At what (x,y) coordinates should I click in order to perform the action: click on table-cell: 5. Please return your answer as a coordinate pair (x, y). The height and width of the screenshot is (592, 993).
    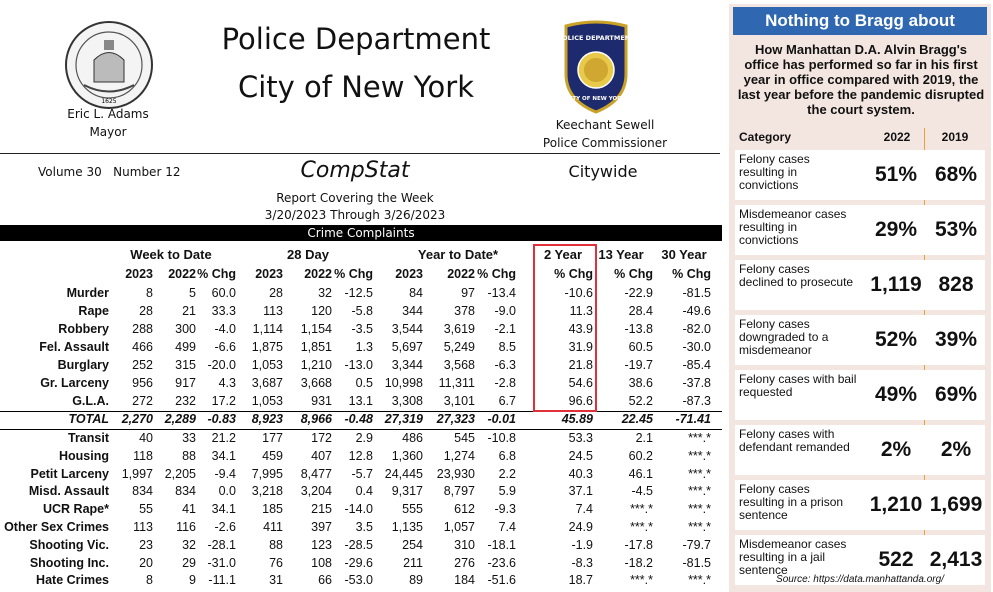
    Looking at the image, I should click on (192, 293).